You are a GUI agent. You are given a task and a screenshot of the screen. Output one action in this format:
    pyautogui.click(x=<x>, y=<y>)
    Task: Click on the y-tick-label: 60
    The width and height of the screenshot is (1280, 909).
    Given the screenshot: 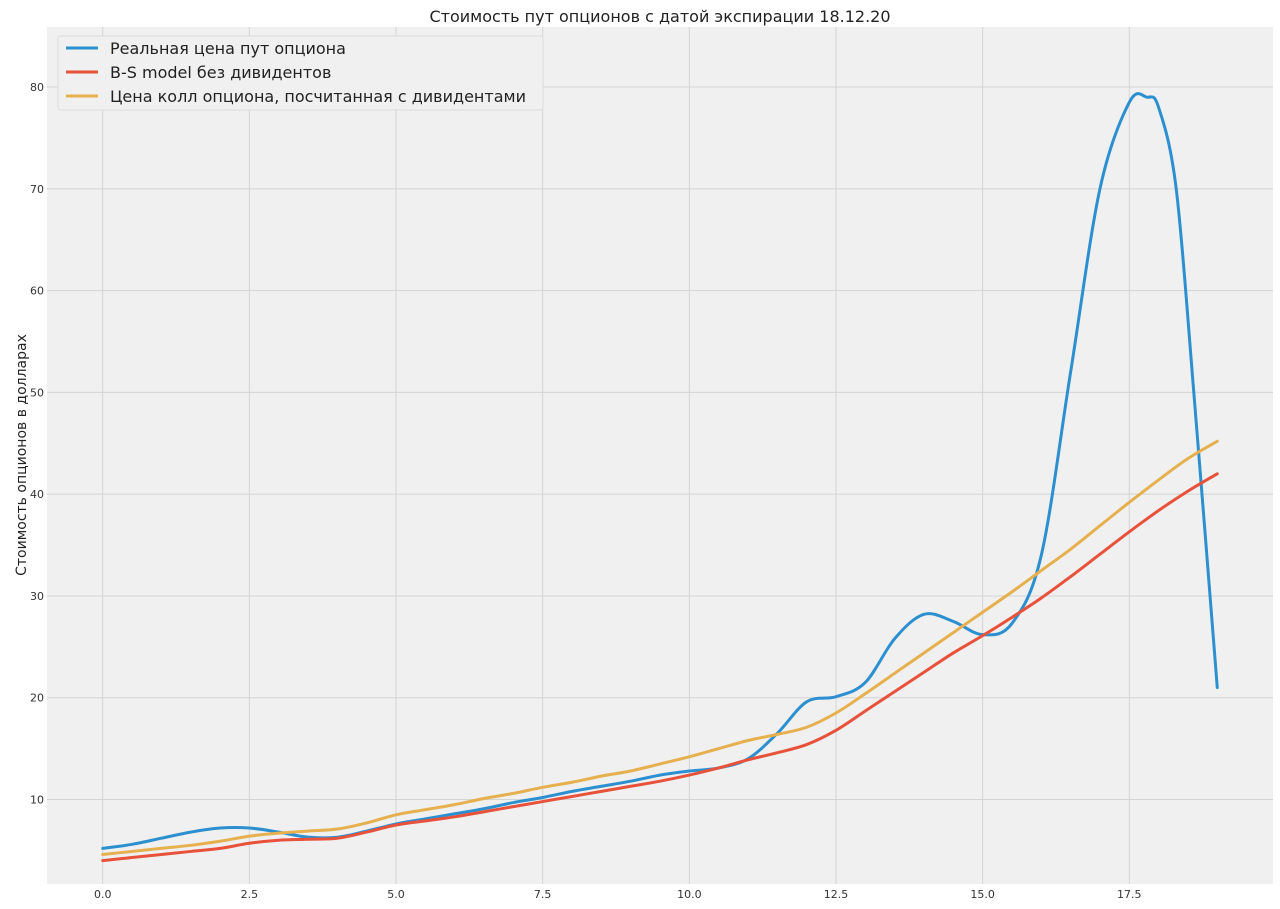 What is the action you would take?
    pyautogui.click(x=37, y=291)
    